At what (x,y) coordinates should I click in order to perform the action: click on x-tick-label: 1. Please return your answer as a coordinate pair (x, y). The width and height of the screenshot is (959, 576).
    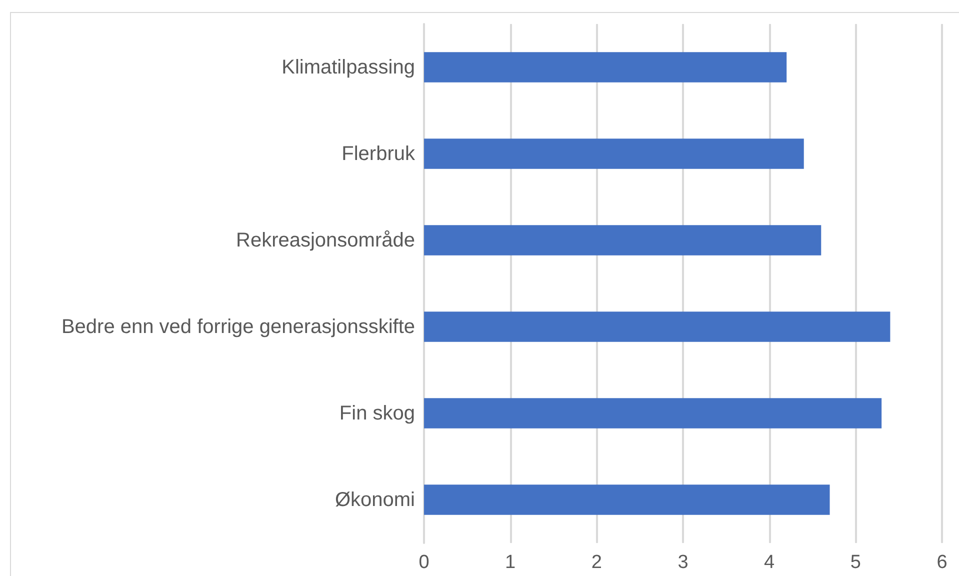
    Looking at the image, I should click on (510, 562).